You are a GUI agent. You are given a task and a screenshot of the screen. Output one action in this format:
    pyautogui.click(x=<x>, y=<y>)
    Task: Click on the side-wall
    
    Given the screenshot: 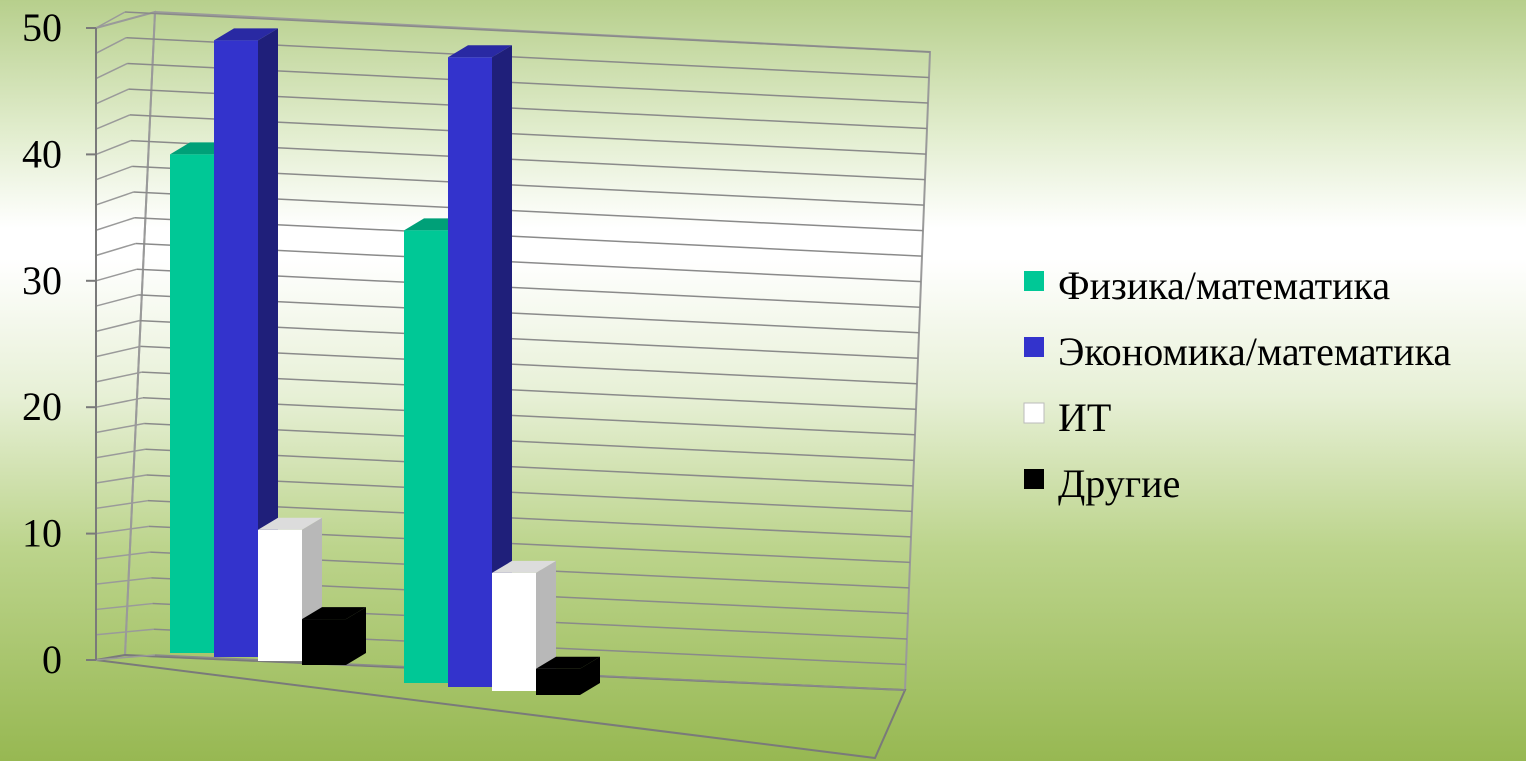 What is the action you would take?
    pyautogui.click(x=126, y=336)
    